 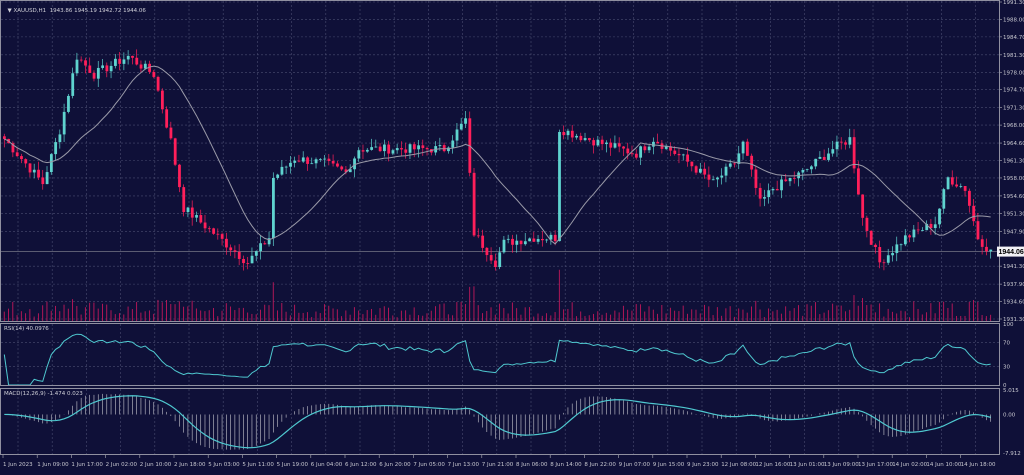 I want to click on price-tick-label: 1954.60, so click(x=1013, y=197).